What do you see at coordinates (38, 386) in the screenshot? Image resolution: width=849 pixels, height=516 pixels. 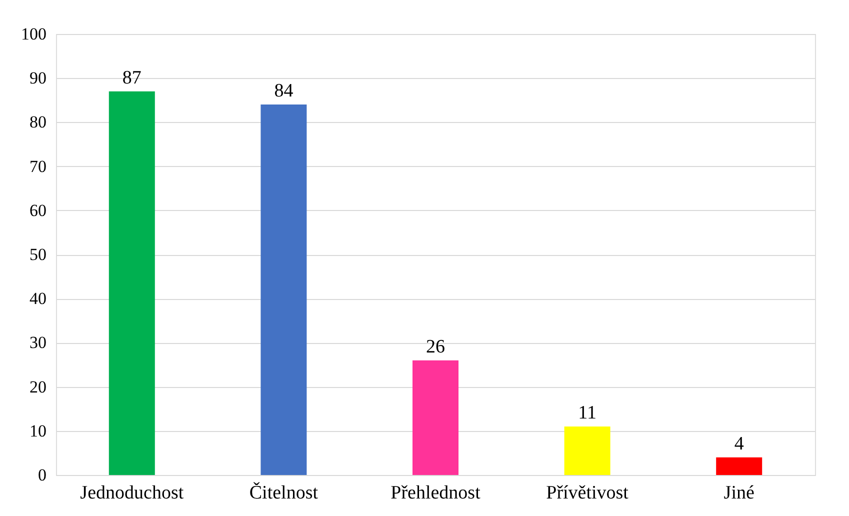 I see `y-tick-label: 20` at bounding box center [38, 386].